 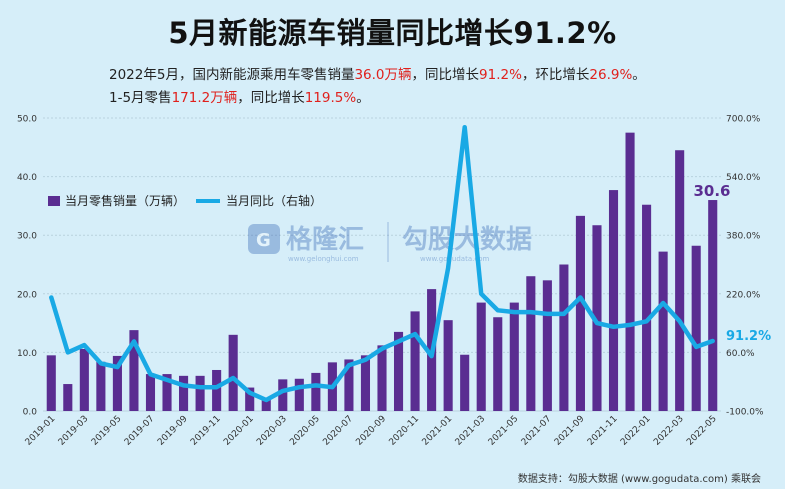 What do you see at coordinates (711, 191) in the screenshot?
I see `bar-last-annotation: 30.6` at bounding box center [711, 191].